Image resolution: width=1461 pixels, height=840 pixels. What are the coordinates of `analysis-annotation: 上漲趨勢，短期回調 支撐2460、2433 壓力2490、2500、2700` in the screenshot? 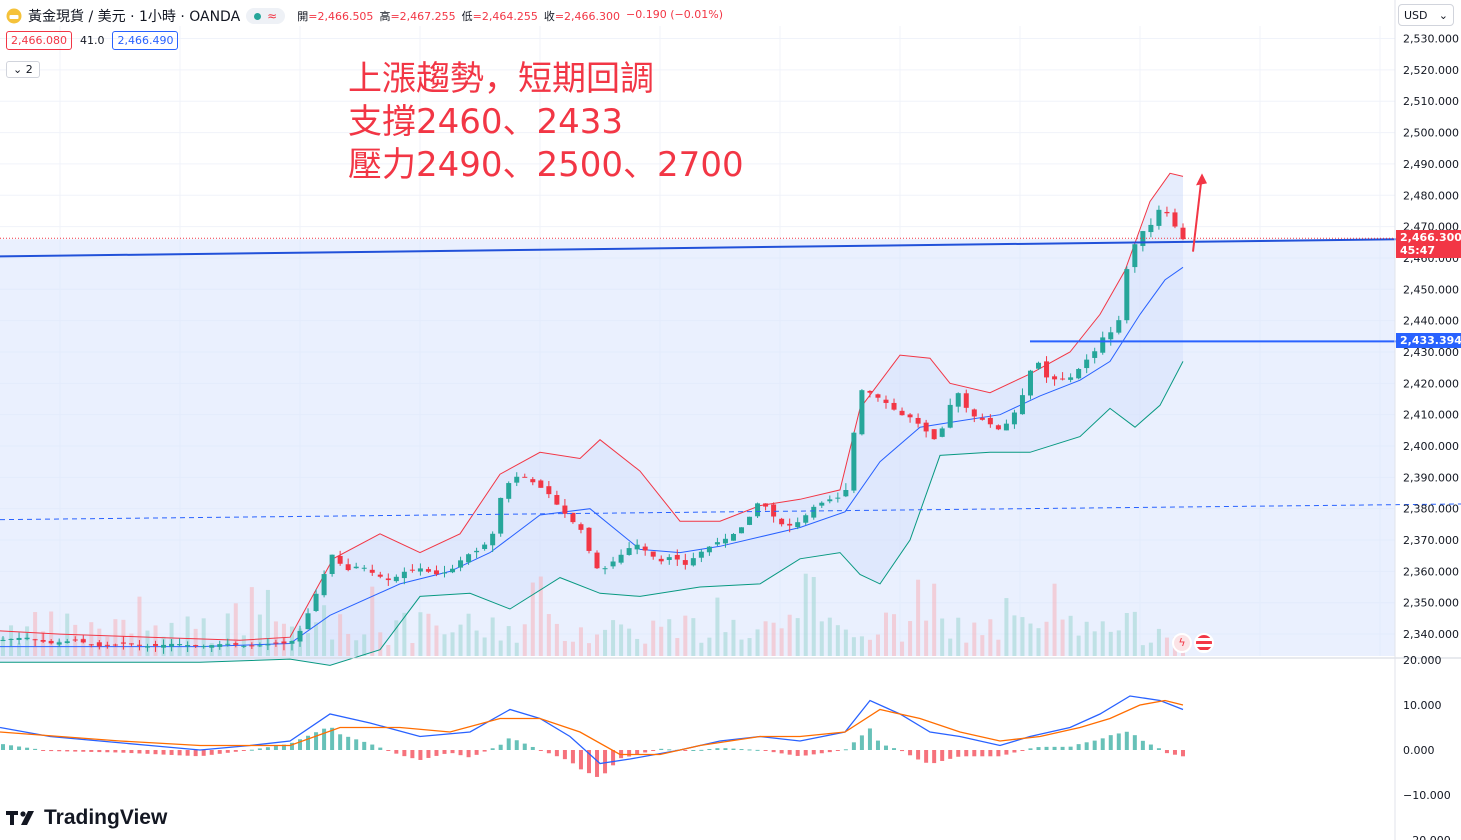 It's located at (546, 122).